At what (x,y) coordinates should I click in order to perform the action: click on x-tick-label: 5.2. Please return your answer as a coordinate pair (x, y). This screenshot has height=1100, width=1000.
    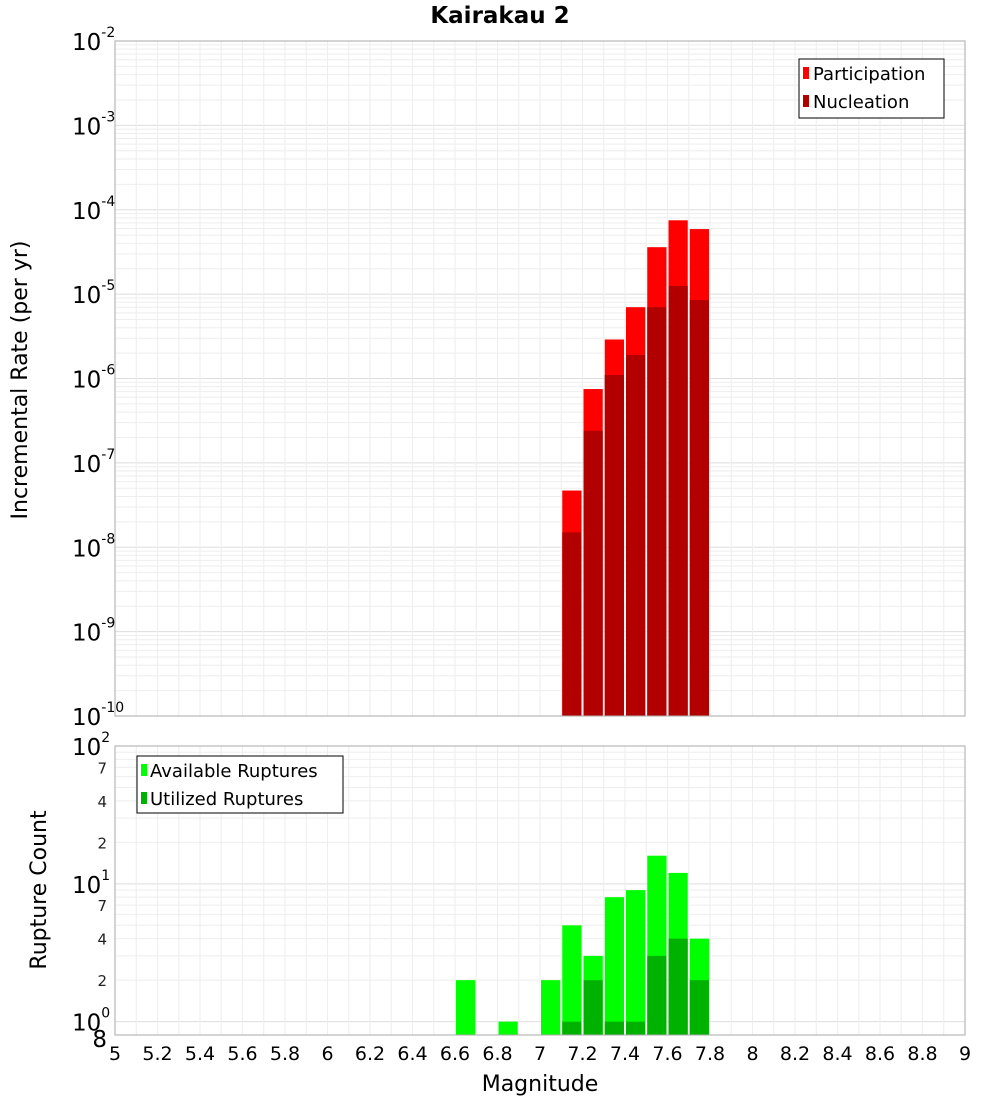
    Looking at the image, I should click on (157, 1054).